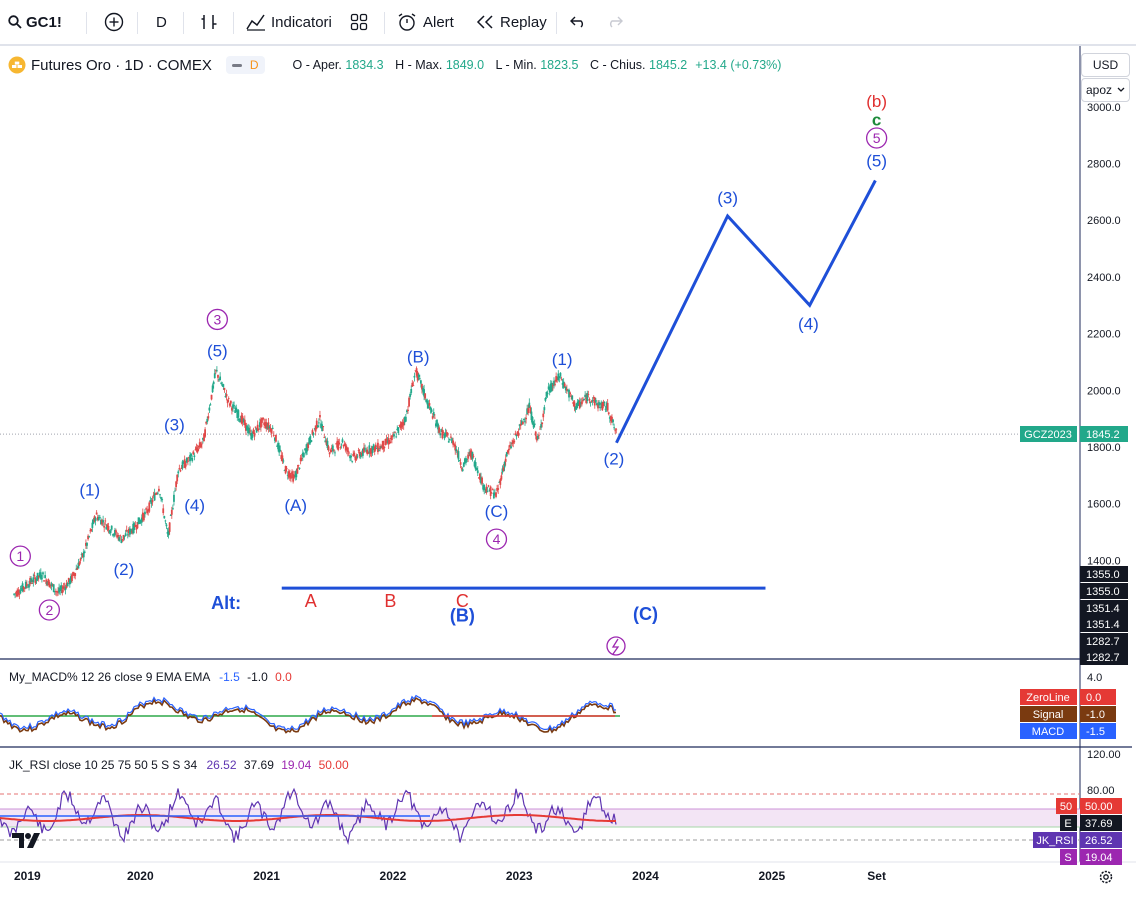 The height and width of the screenshot is (900, 1136). Describe the element at coordinates (359, 22) in the screenshot. I see `layouts-button` at that location.